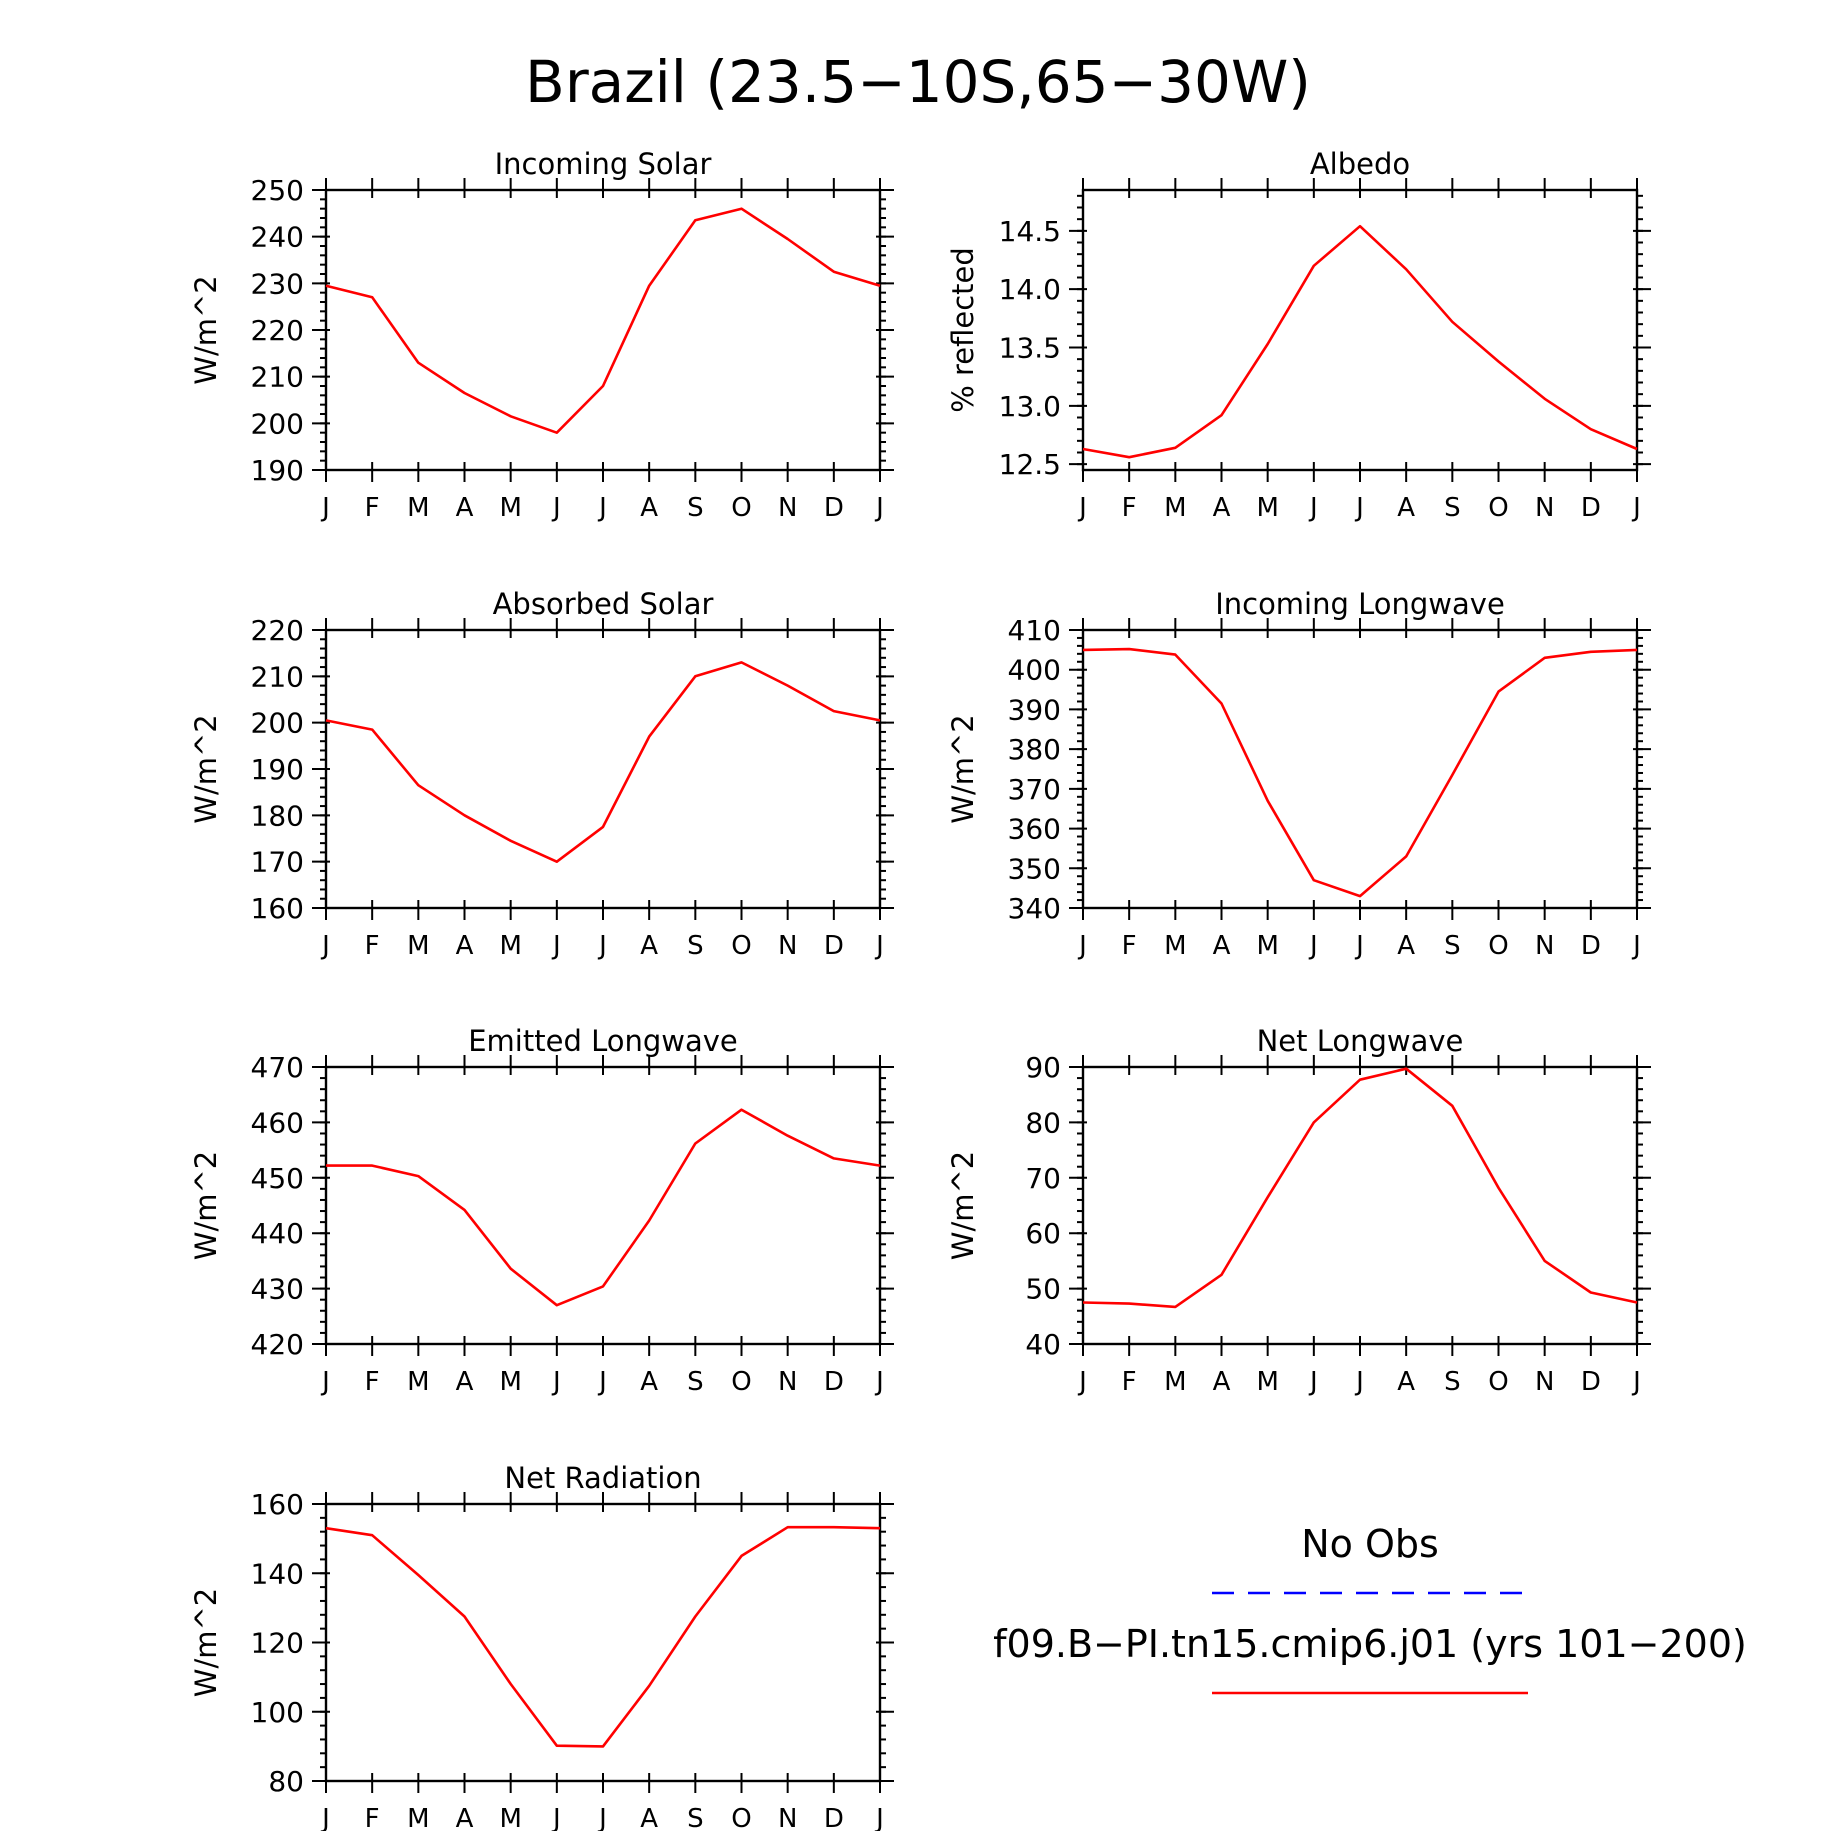 The image size is (1836, 1831). What do you see at coordinates (277, 676) in the screenshot?
I see `y-tick-label: 210` at bounding box center [277, 676].